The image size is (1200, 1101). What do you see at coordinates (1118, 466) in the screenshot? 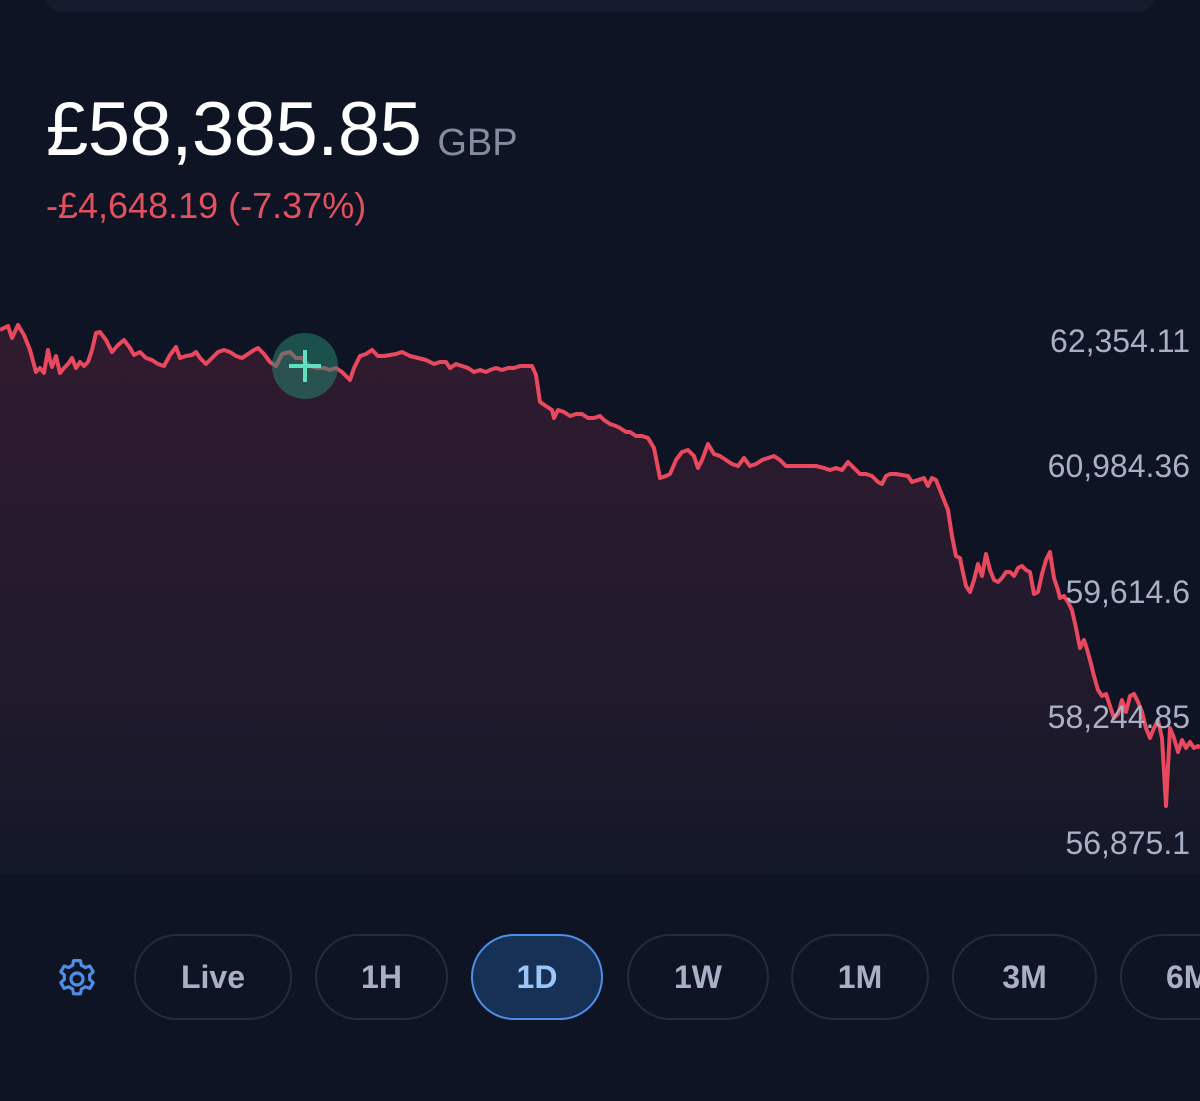
I see `y-axis-label: 60,984.36` at bounding box center [1118, 466].